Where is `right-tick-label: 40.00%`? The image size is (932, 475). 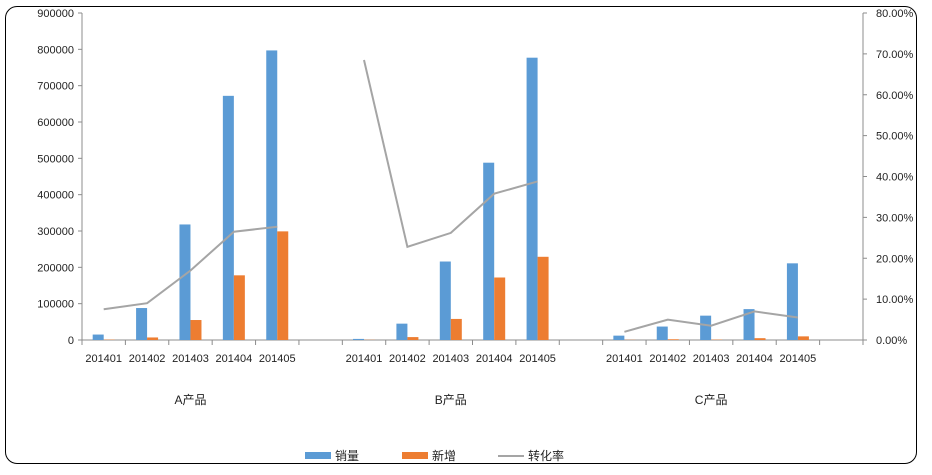 right-tick-label: 40.00% is located at coordinates (895, 178).